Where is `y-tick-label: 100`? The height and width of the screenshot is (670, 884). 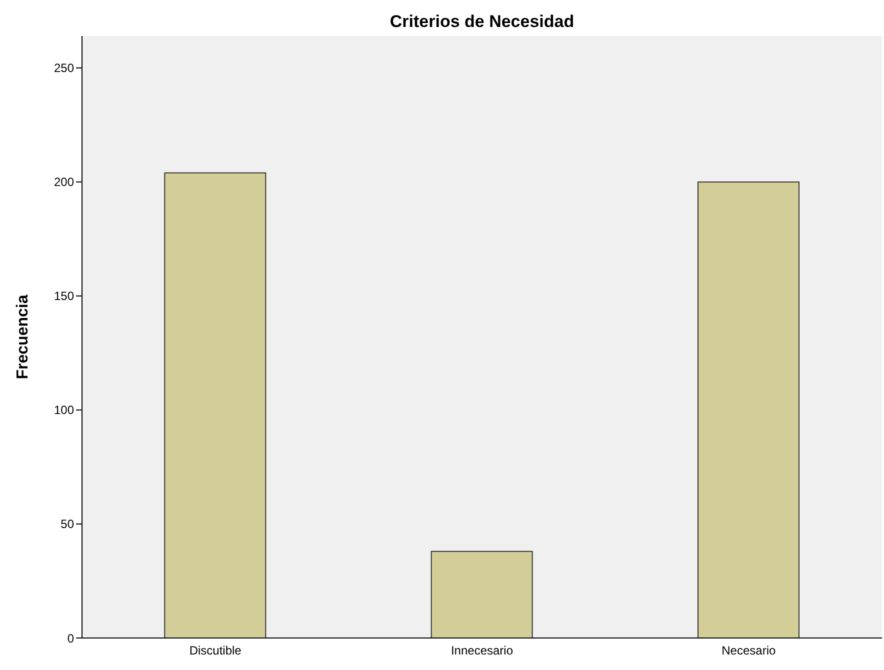
y-tick-label: 100 is located at coordinates (64, 410).